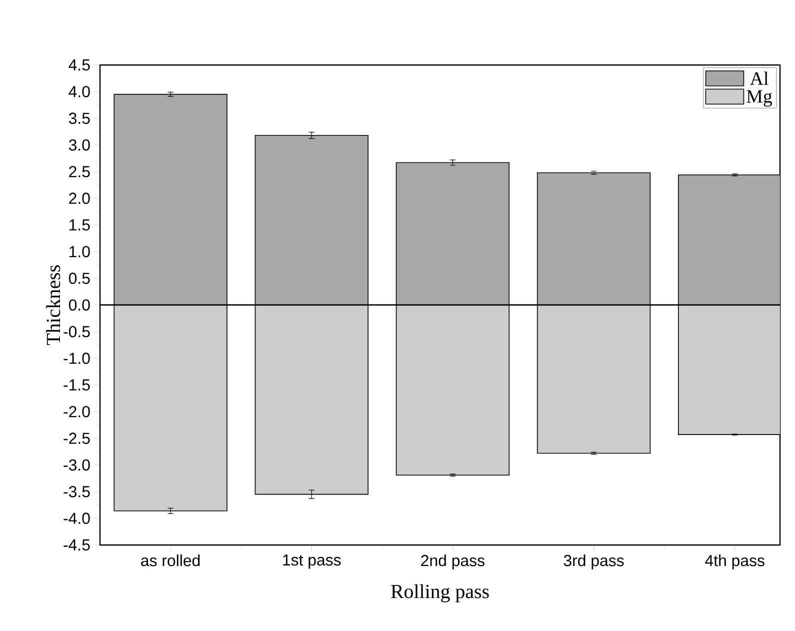 This screenshot has height=631, width=795. What do you see at coordinates (79, 92) in the screenshot?
I see `y-tick-label: 4.0` at bounding box center [79, 92].